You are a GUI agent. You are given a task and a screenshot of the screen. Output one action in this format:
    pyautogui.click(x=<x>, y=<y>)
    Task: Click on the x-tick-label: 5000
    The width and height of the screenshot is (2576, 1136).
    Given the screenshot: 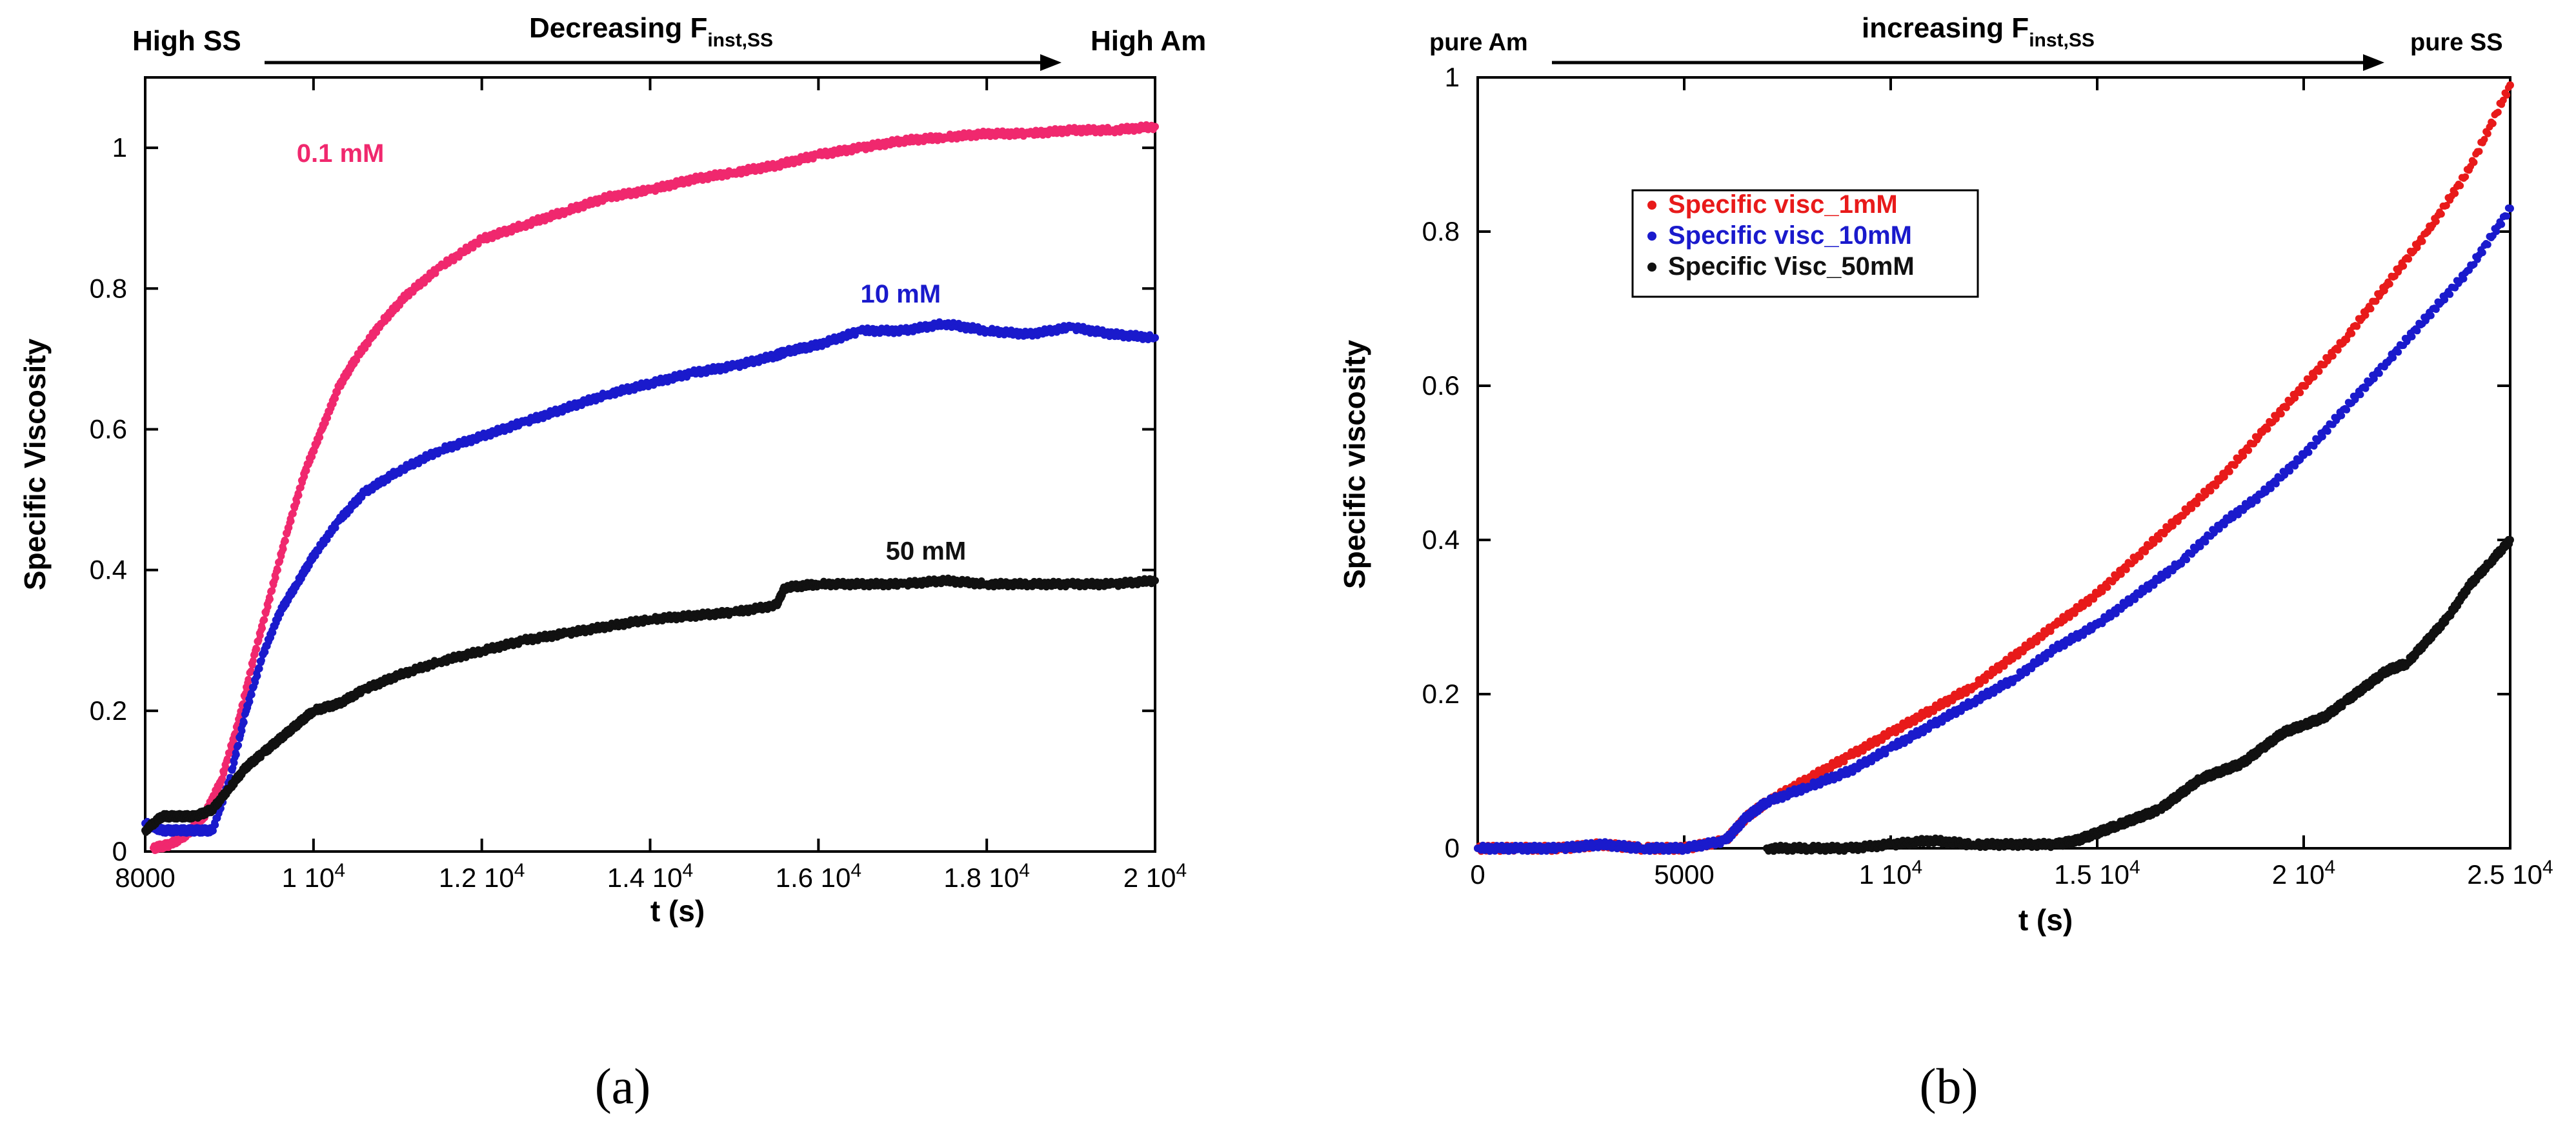 What is the action you would take?
    pyautogui.click(x=1684, y=874)
    